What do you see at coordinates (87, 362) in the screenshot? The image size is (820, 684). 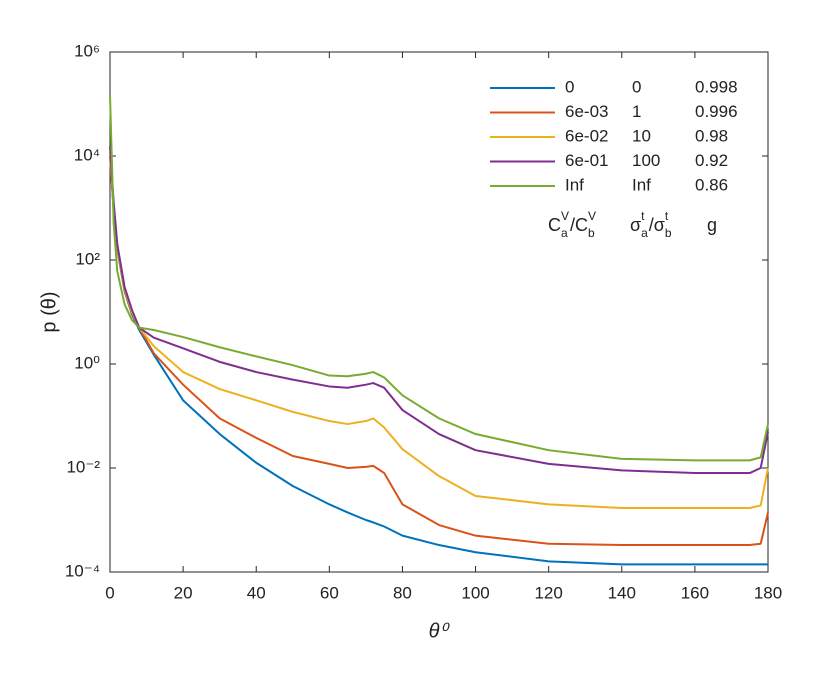 I see `y-tick-label: 10⁰` at bounding box center [87, 362].